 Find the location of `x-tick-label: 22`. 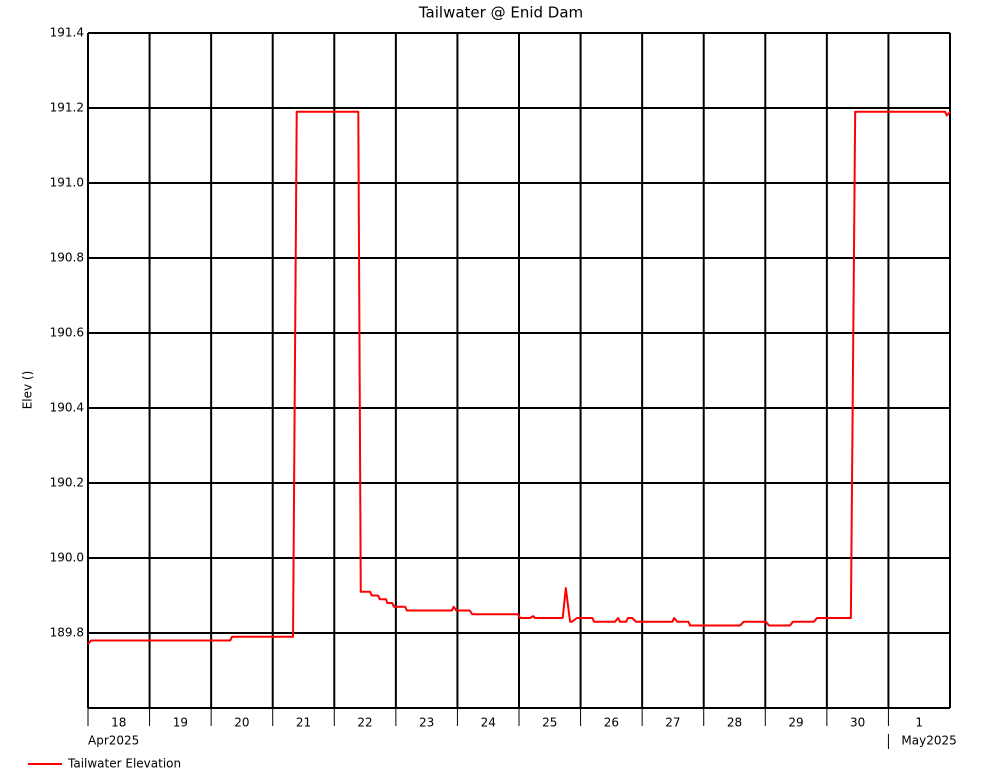

x-tick-label: 22 is located at coordinates (364, 723).